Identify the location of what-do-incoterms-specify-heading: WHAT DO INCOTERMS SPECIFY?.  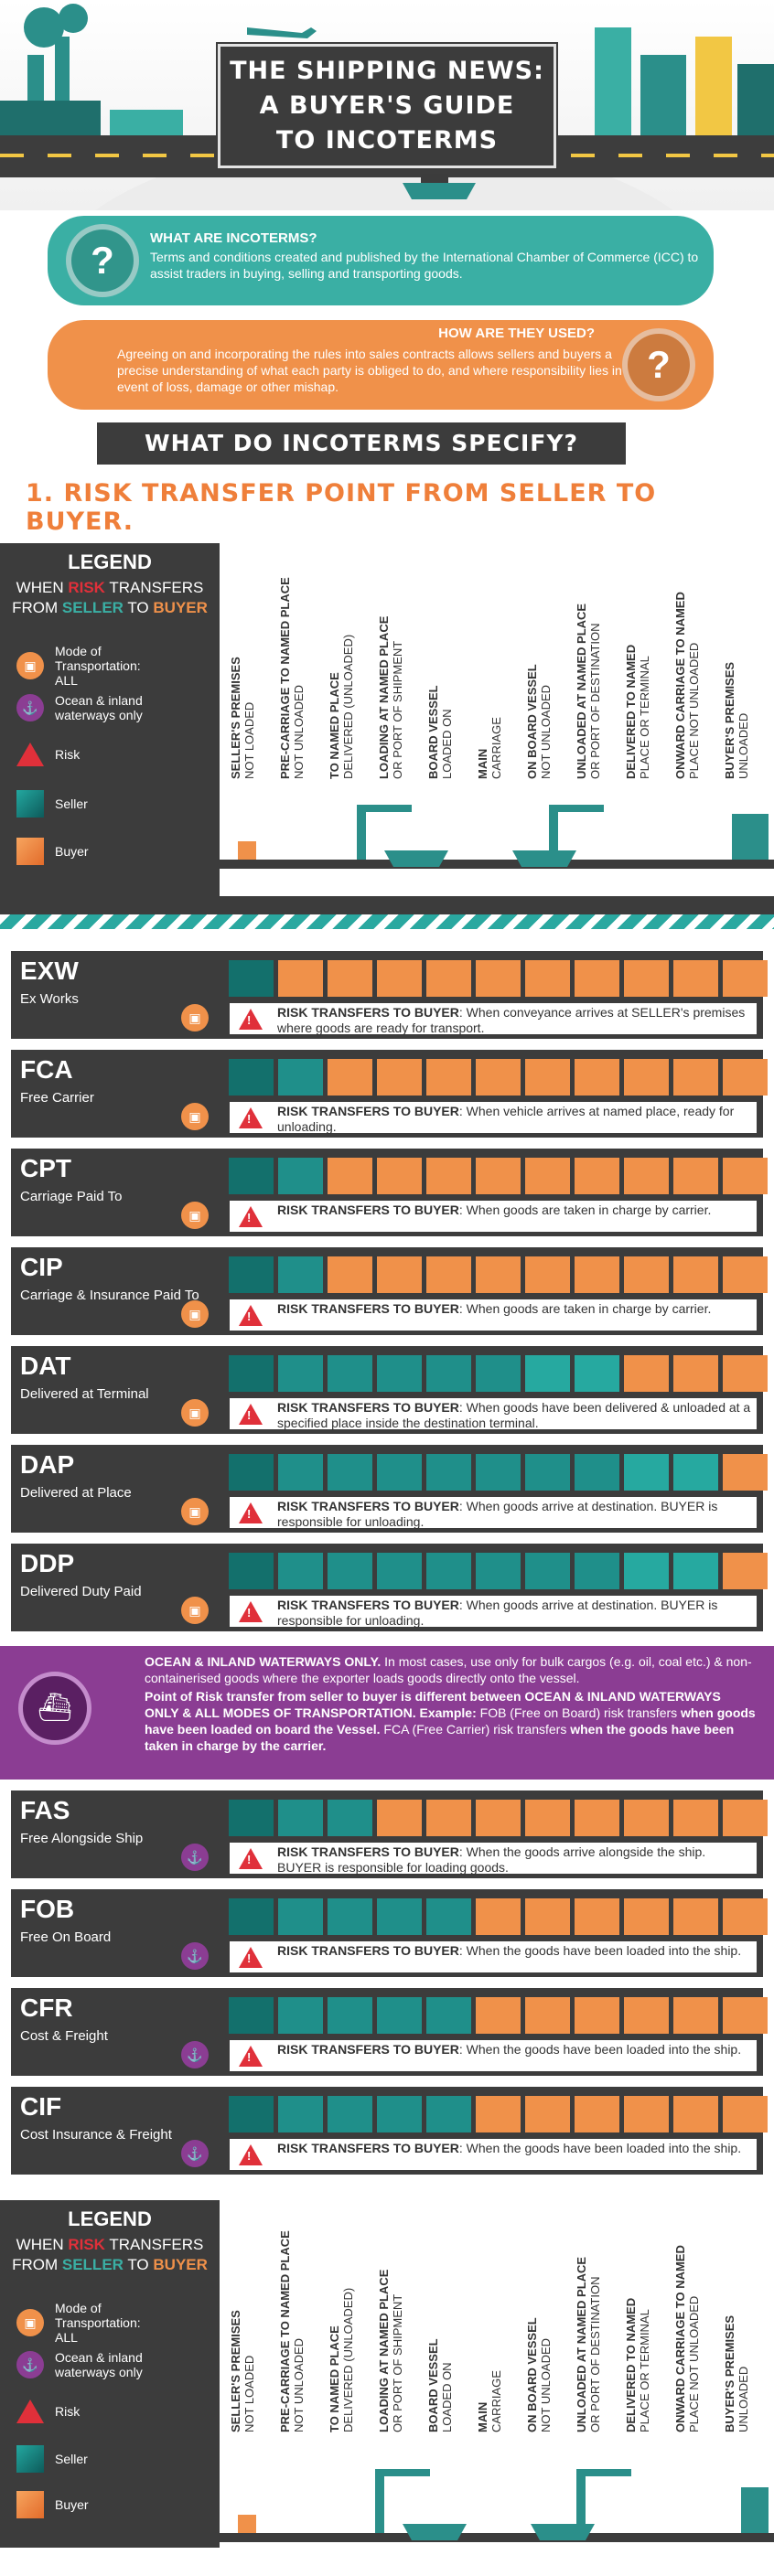
(361, 443).